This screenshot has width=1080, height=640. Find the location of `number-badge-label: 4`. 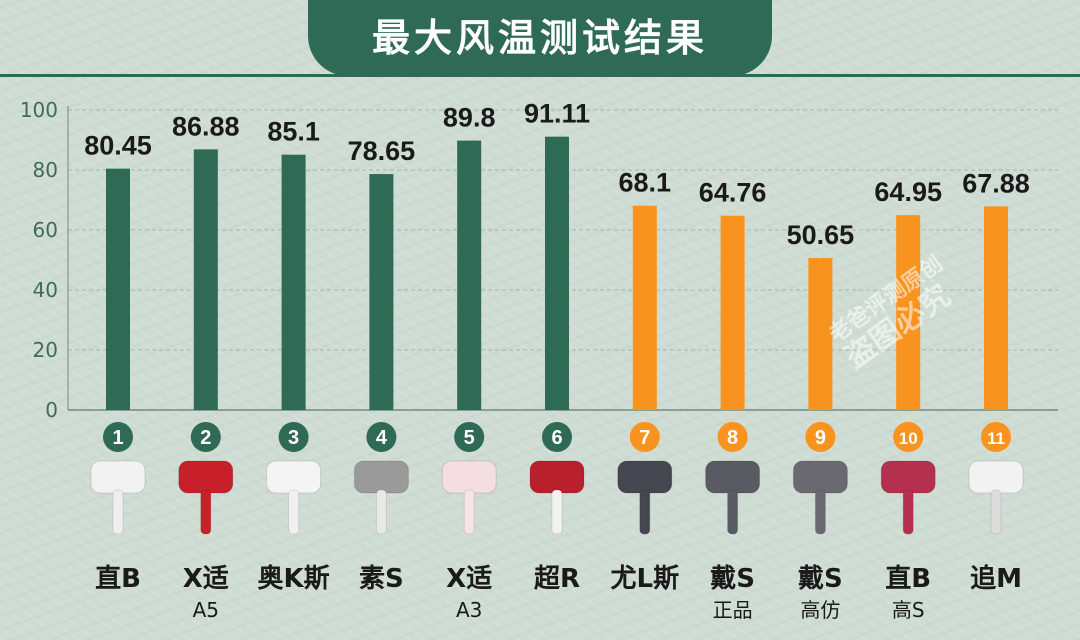

number-badge-label: 4 is located at coordinates (382, 438).